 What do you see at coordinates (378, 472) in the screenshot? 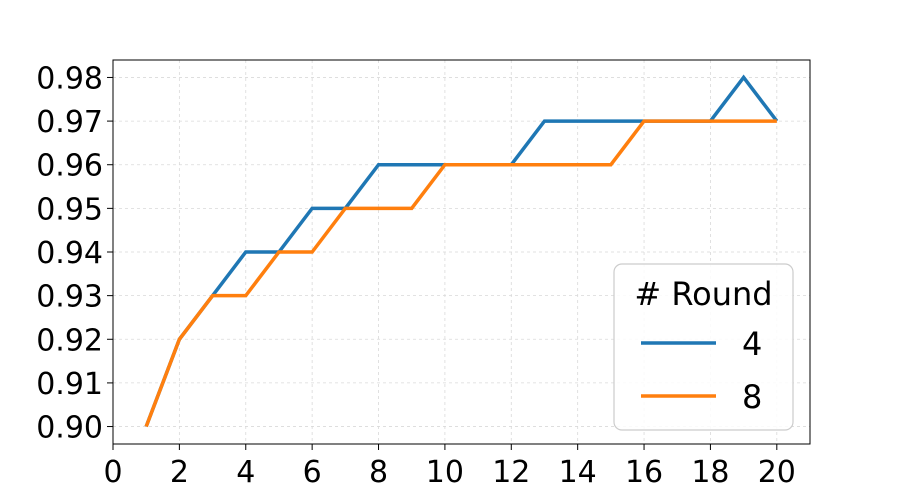
I see `x-tick-label: 8` at bounding box center [378, 472].